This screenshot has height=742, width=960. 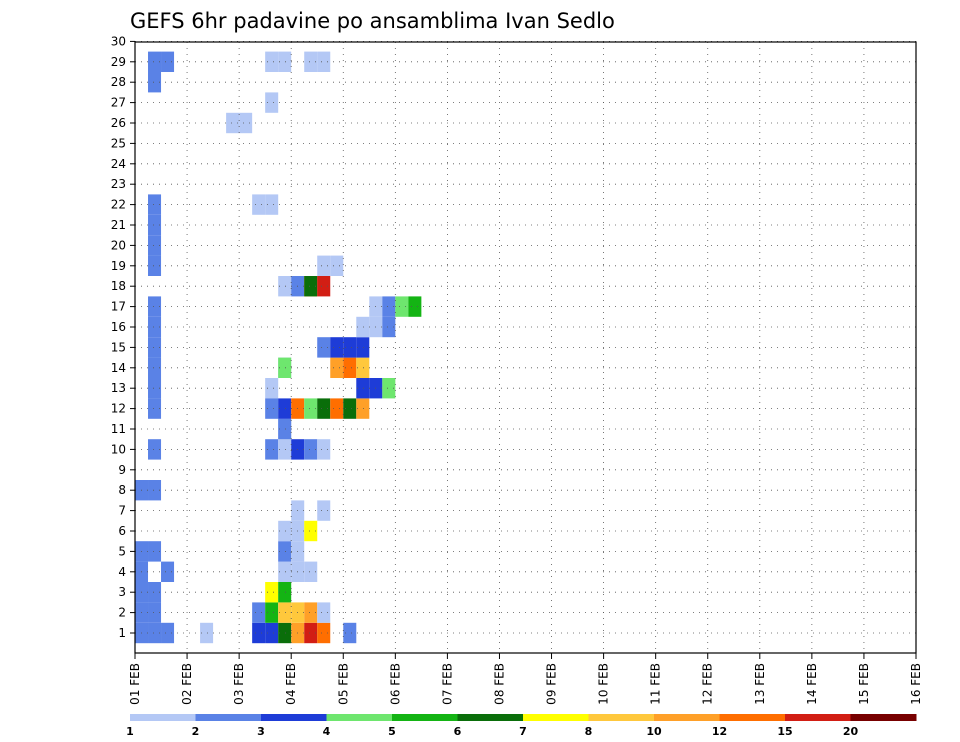 What do you see at coordinates (118, 103) in the screenshot?
I see `y-tick-label: 27` at bounding box center [118, 103].